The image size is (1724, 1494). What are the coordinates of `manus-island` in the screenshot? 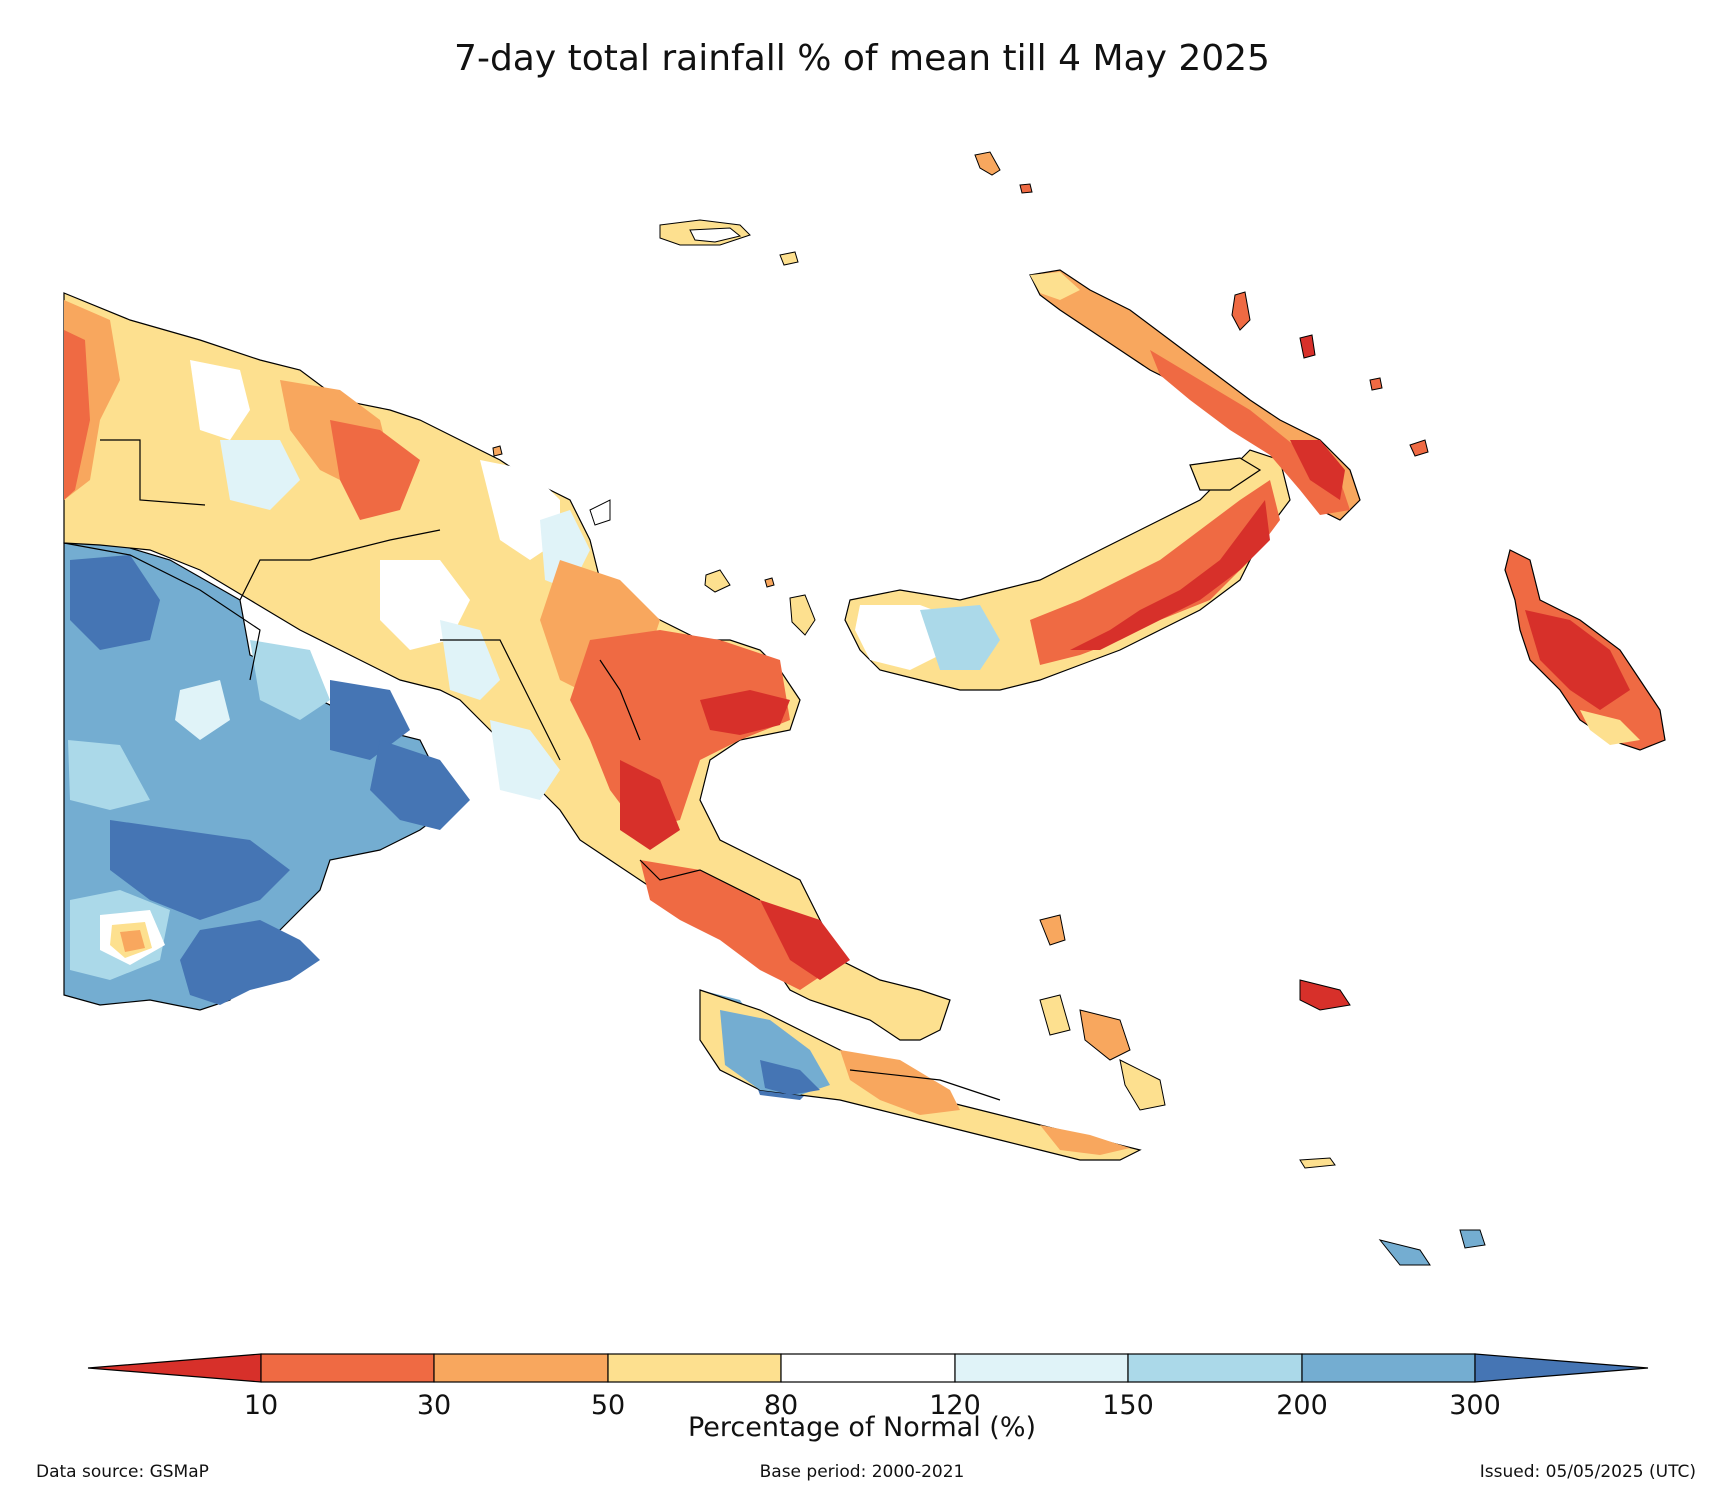 It's located at (729, 242).